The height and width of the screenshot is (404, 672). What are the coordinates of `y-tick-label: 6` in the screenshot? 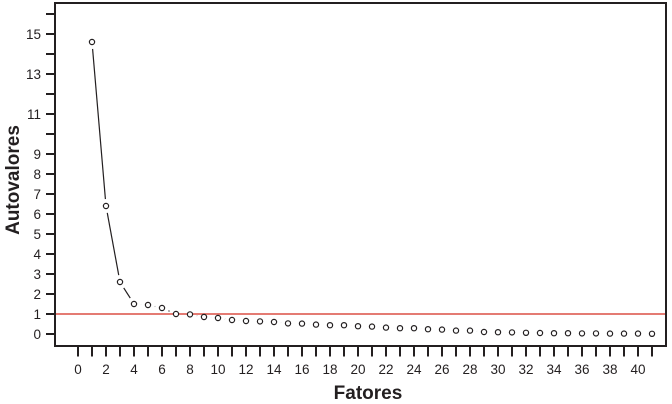 It's located at (37, 214).